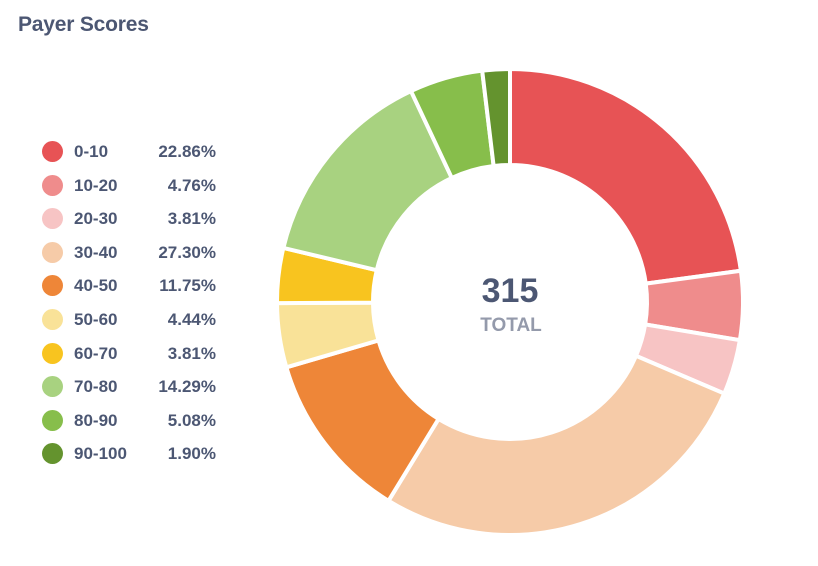 The width and height of the screenshot is (818, 566). I want to click on center-total-value: 315, so click(510, 291).